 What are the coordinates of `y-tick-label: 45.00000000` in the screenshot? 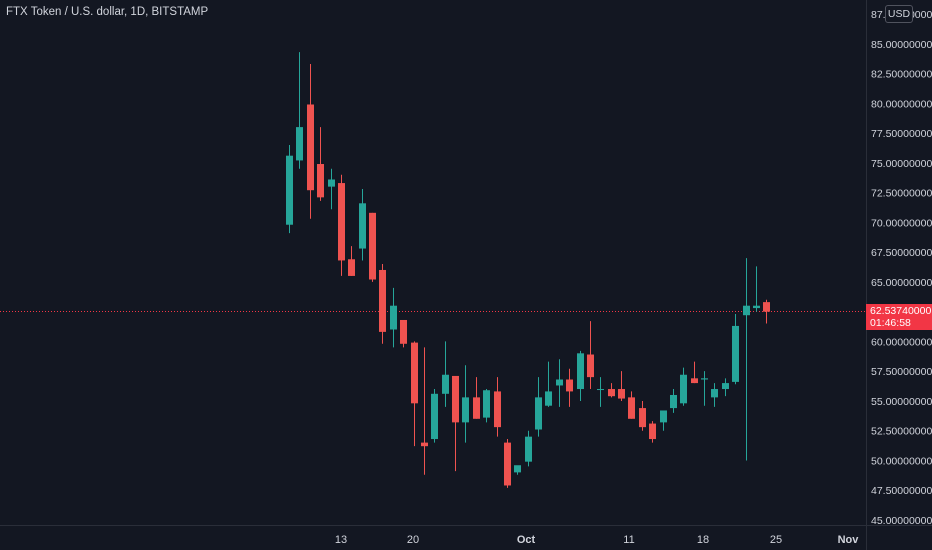 It's located at (901, 521).